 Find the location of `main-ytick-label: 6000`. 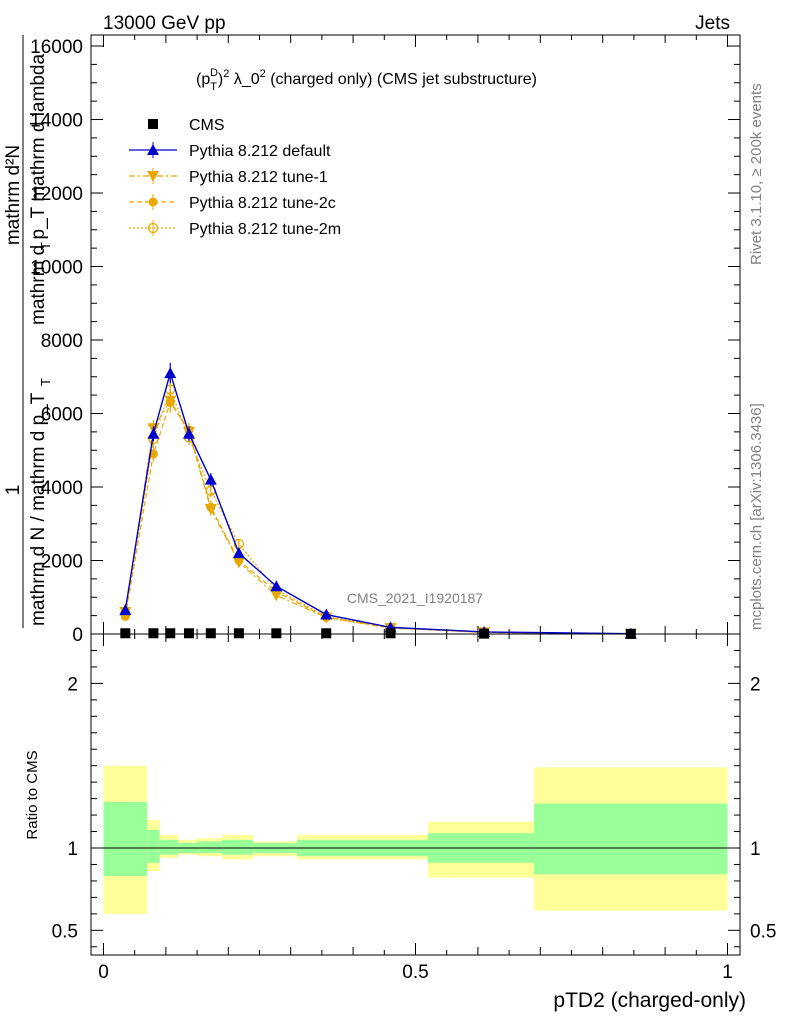

main-ytick-label: 6000 is located at coordinates (62, 415).